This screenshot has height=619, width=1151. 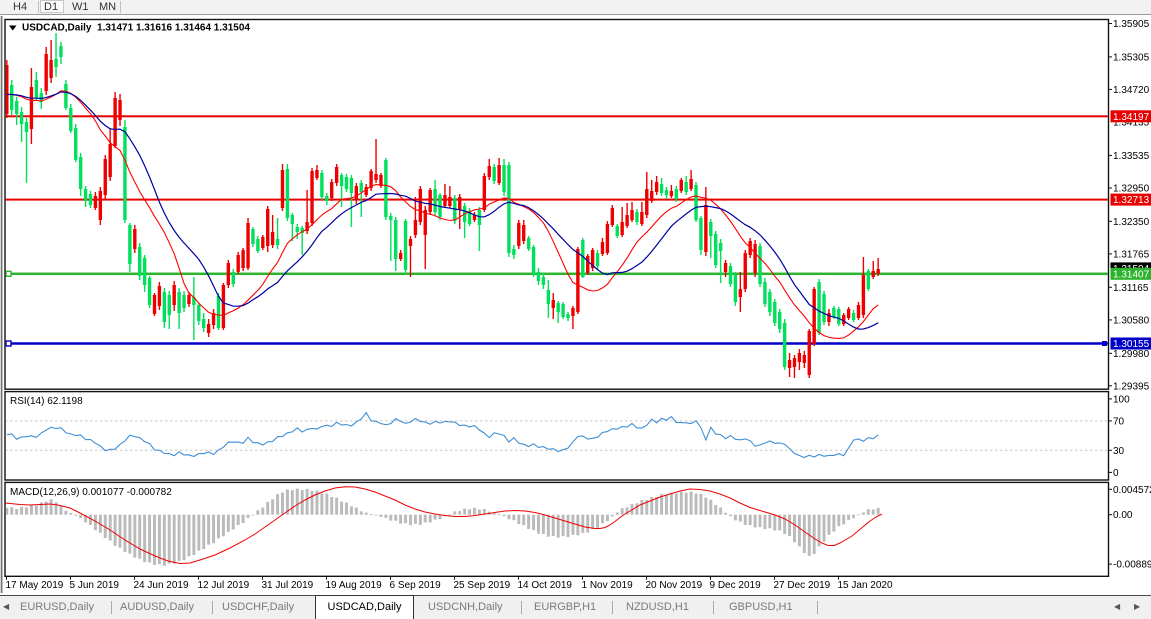 I want to click on svg-text: 1.32713, so click(x=1131, y=200).